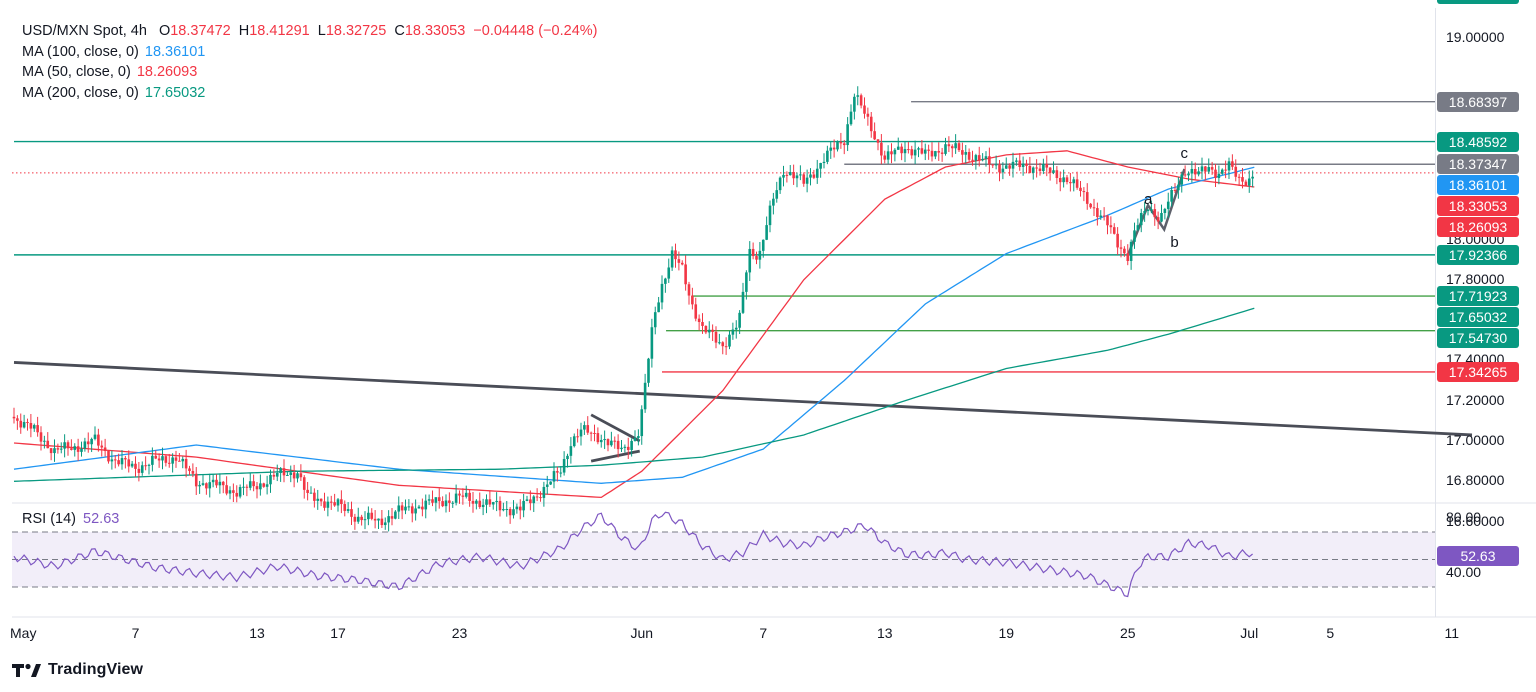 The height and width of the screenshot is (692, 1536). Describe the element at coordinates (310, 93) in the screenshot. I see `indicator-ma200: MA (200, close, 0) 17.65032` at that location.